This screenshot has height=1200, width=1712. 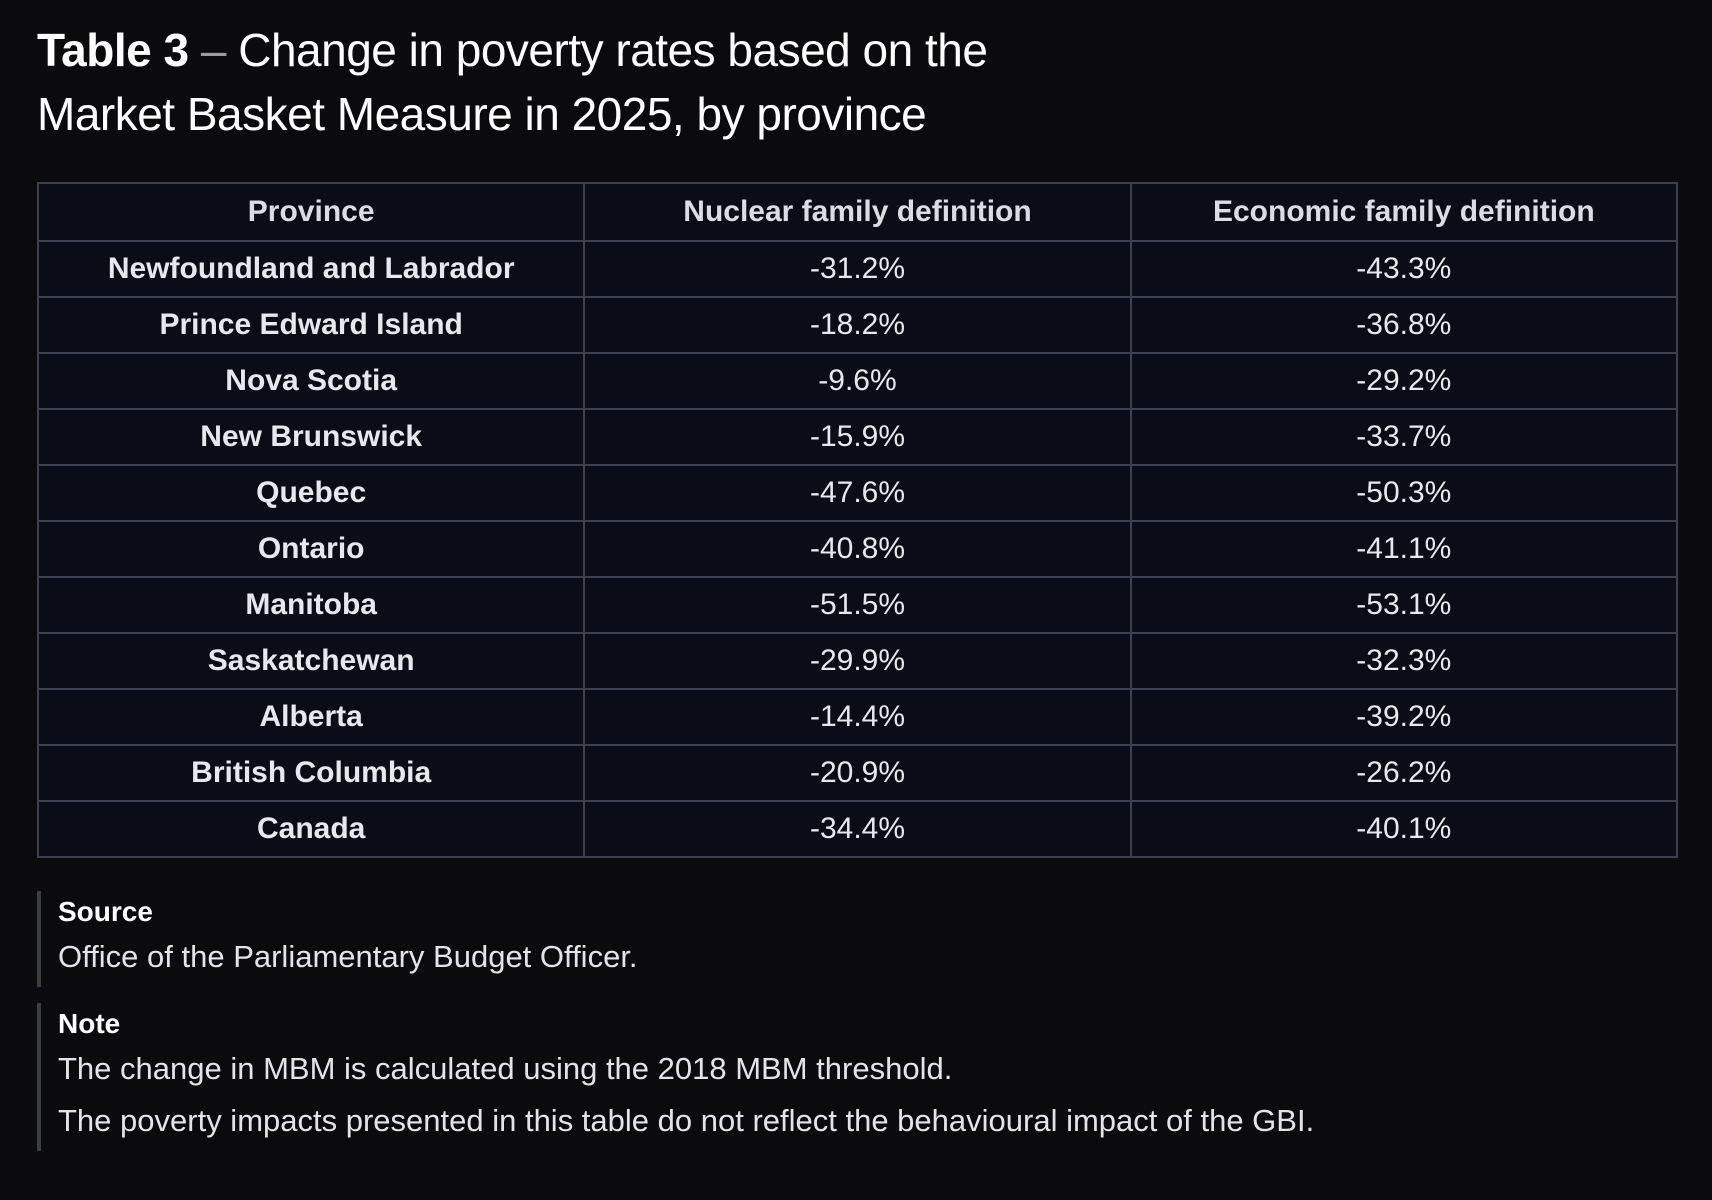 I want to click on nuclear-value-cell: -51.5%, so click(x=857, y=605).